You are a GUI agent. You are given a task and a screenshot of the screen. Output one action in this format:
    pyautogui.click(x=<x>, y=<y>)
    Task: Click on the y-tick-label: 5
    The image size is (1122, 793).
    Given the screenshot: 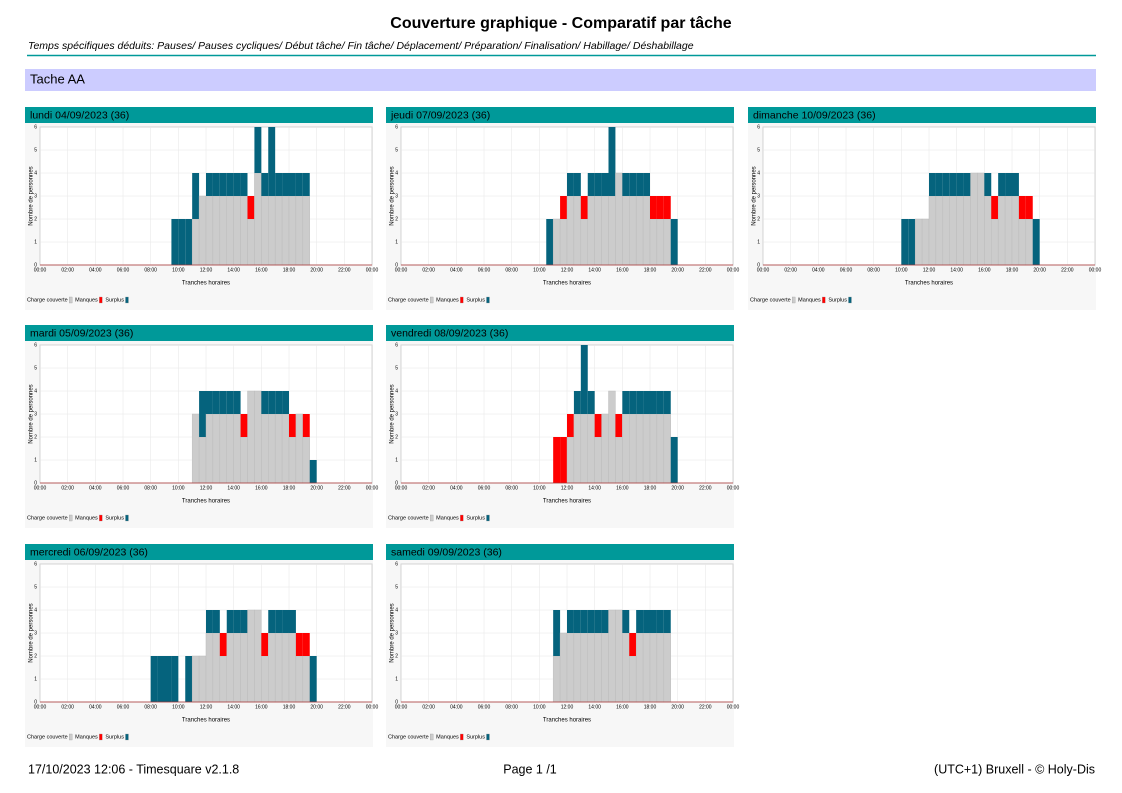 What is the action you would take?
    pyautogui.click(x=758, y=150)
    